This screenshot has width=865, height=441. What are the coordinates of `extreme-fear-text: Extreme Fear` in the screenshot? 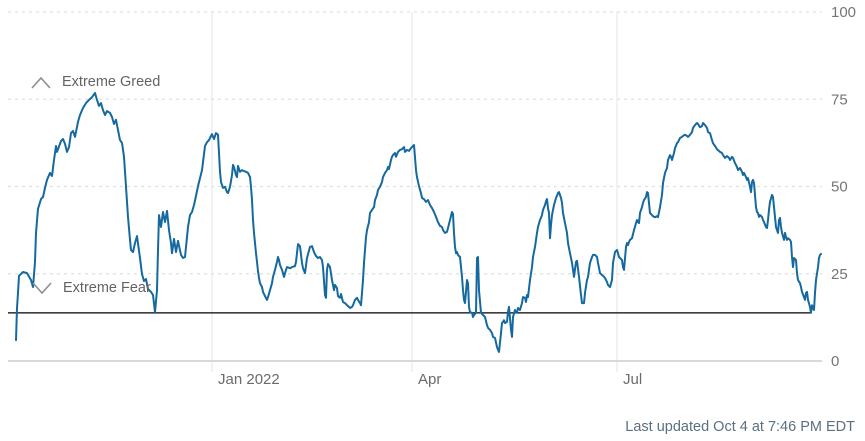 It's located at (107, 288).